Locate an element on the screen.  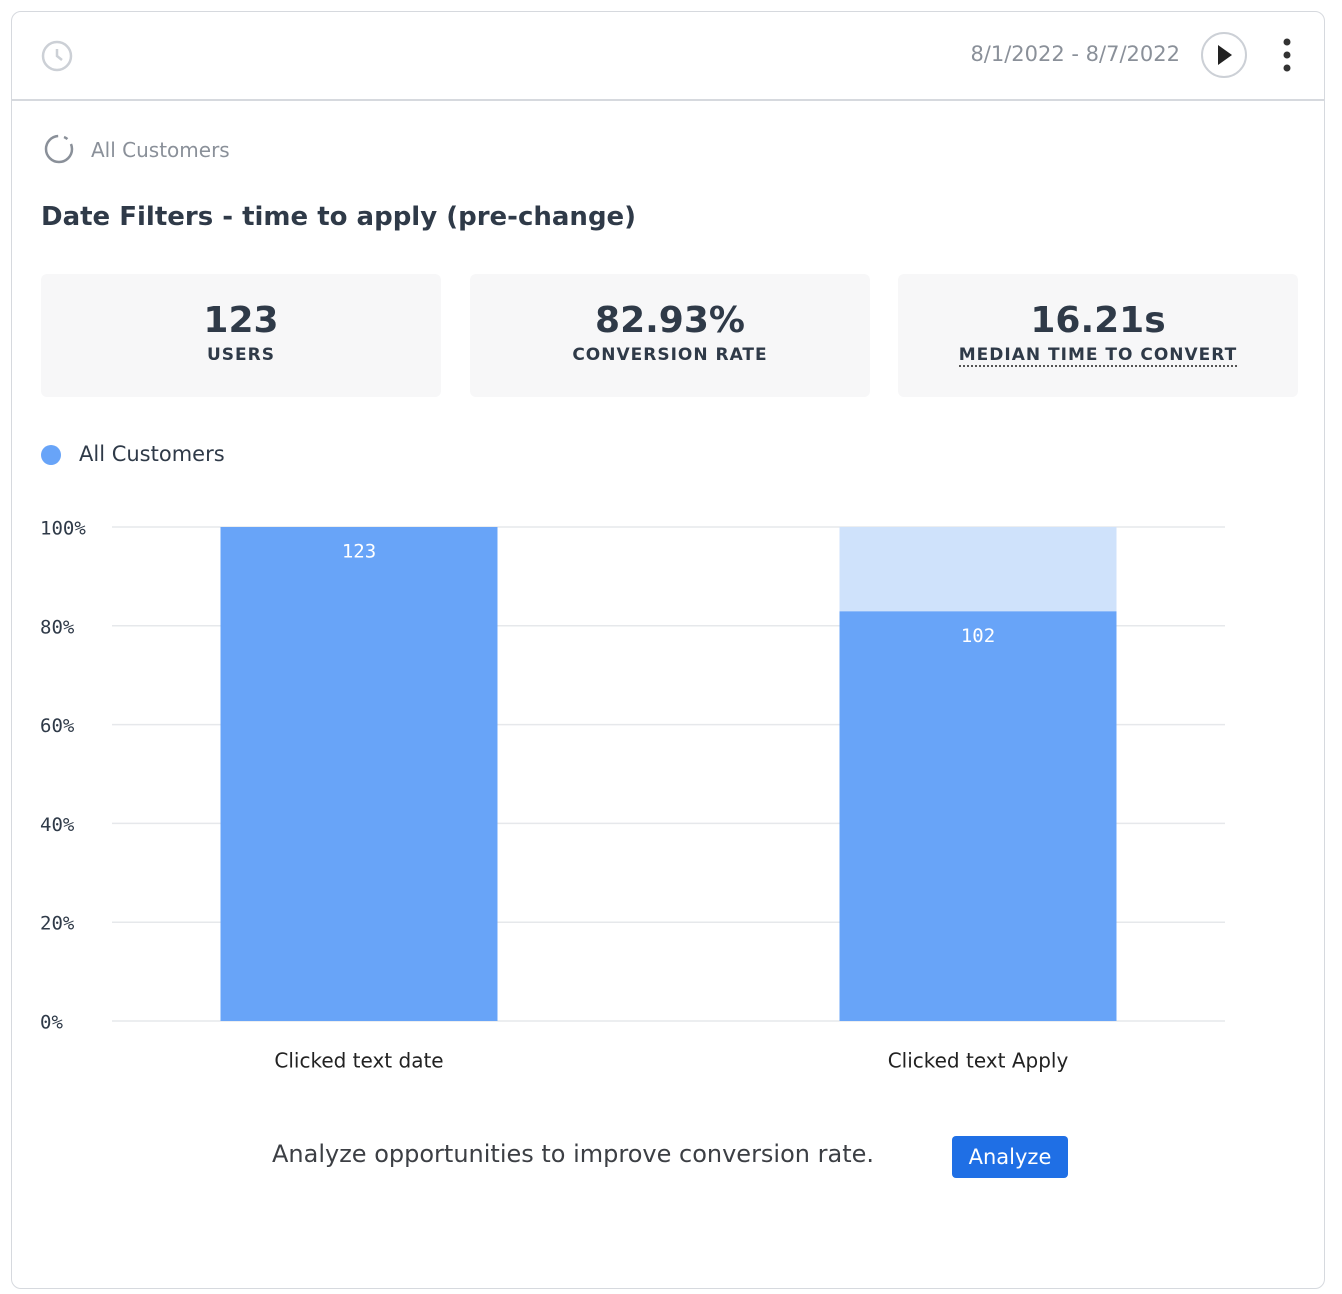
metric-label: MEDIAN TIME TO CONVERT is located at coordinates (1098, 356).